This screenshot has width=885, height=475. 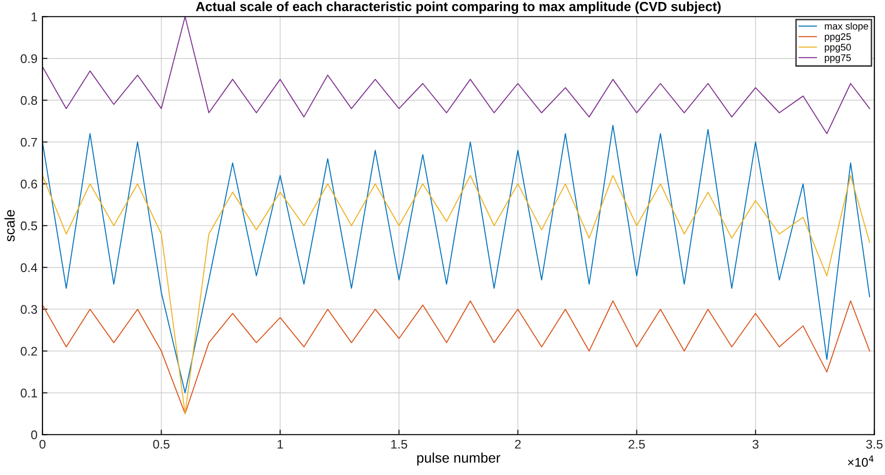 What do you see at coordinates (29, 393) in the screenshot?
I see `y-tick-label: 0.1` at bounding box center [29, 393].